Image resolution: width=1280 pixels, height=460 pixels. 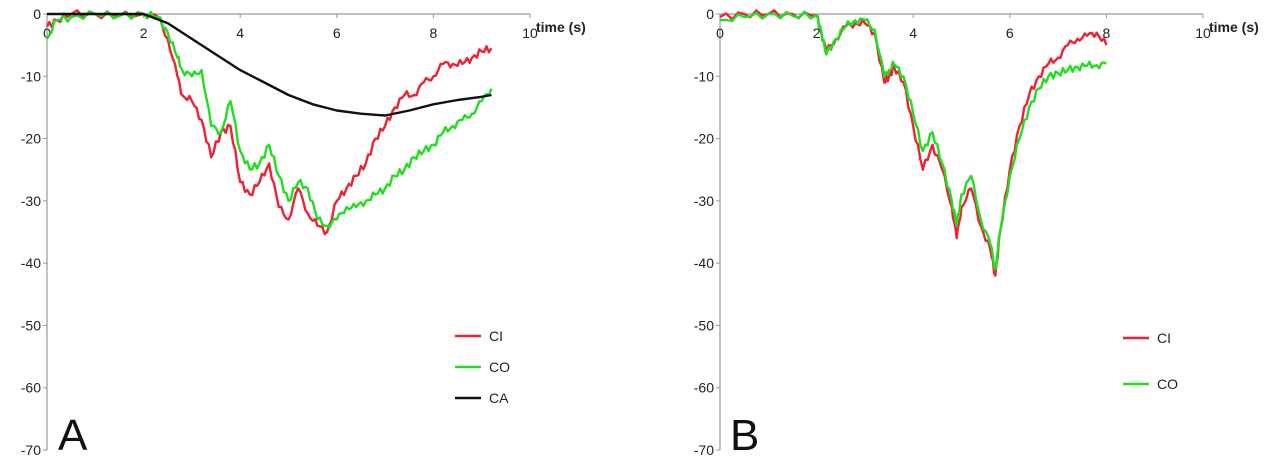 I want to click on chart-0-x-tick-label: 6, so click(x=337, y=33).